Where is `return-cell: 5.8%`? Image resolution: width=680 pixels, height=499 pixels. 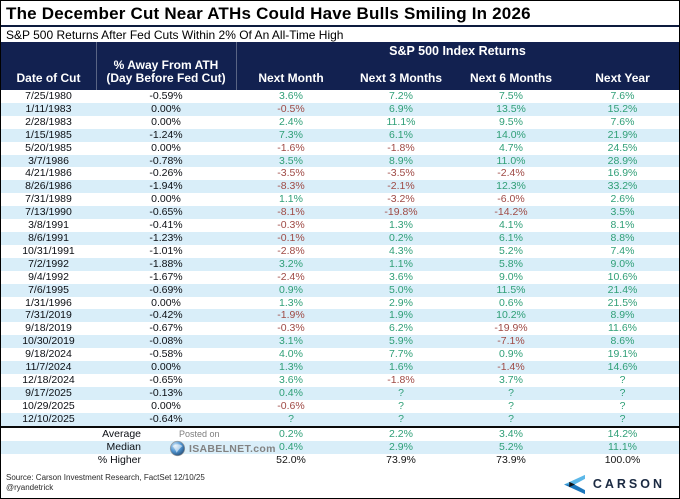
return-cell: 5.8% is located at coordinates (511, 263).